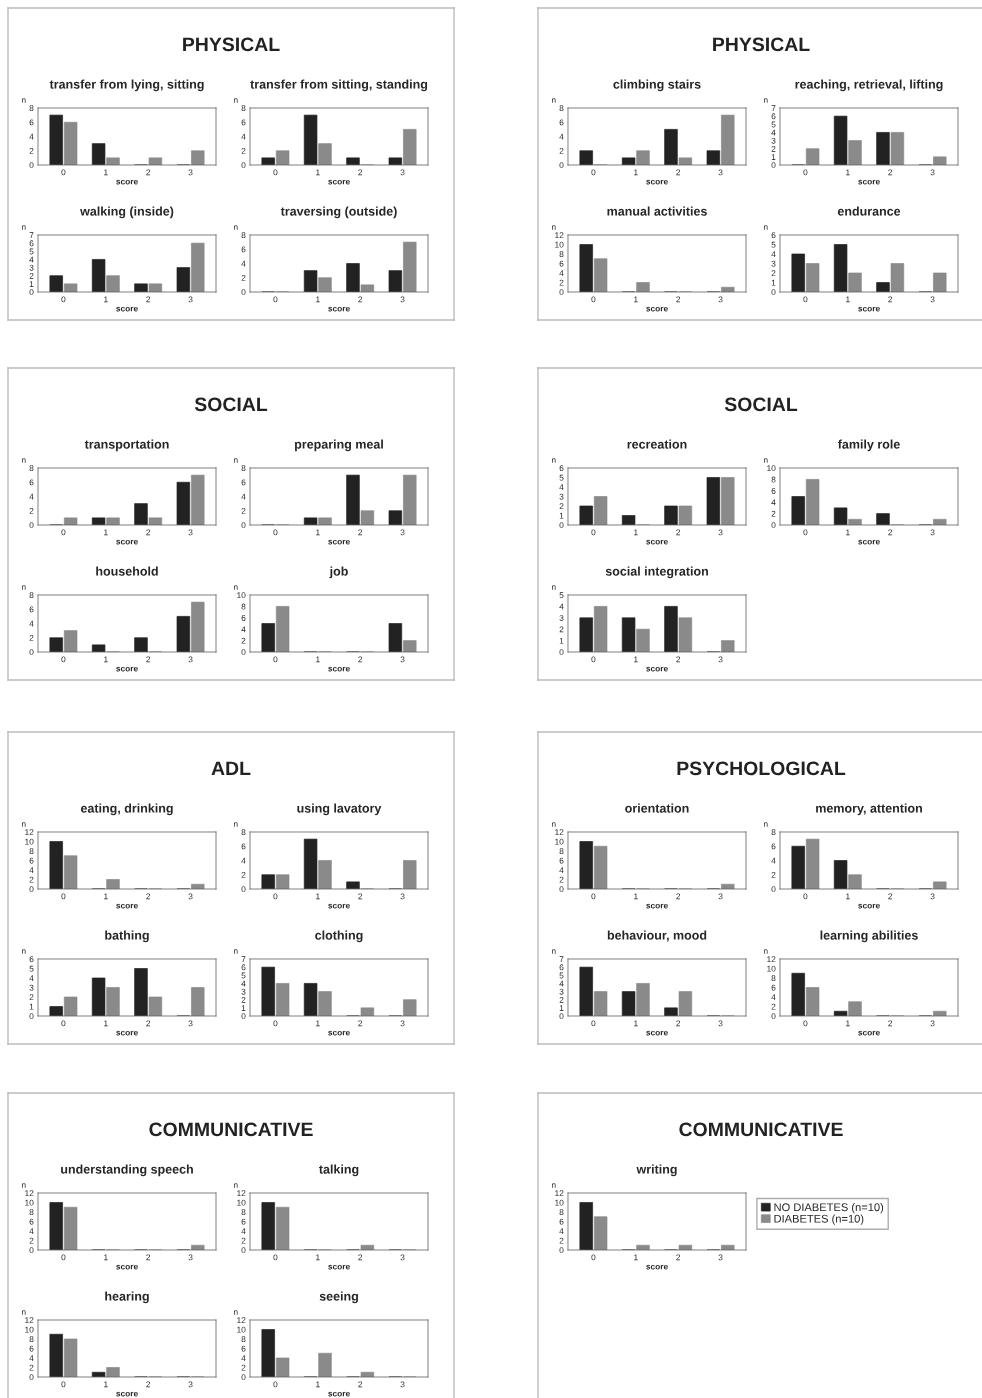 Image resolution: width=982 pixels, height=1398 pixels. What do you see at coordinates (231, 768) in the screenshot?
I see `text: ADL` at bounding box center [231, 768].